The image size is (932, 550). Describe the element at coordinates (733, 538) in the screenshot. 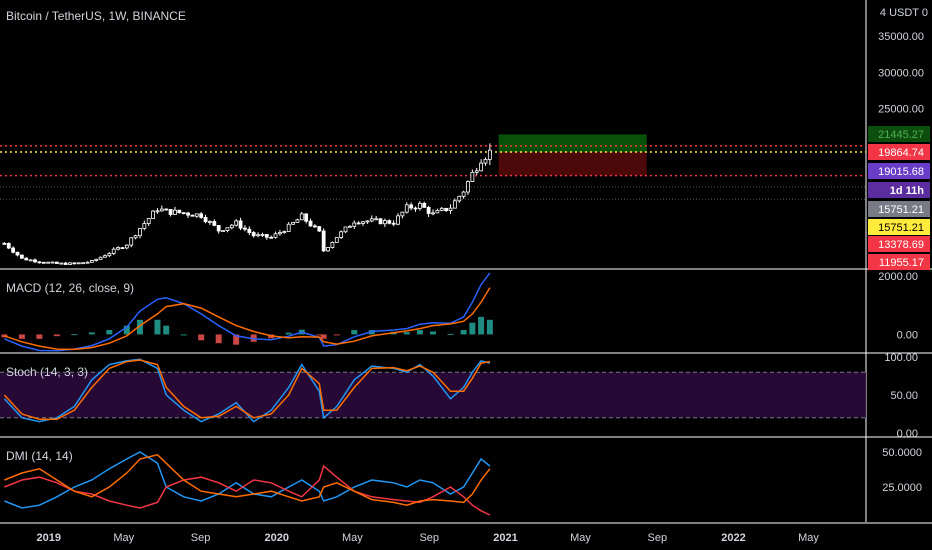

I see `time-axis-label: 2022` at that location.